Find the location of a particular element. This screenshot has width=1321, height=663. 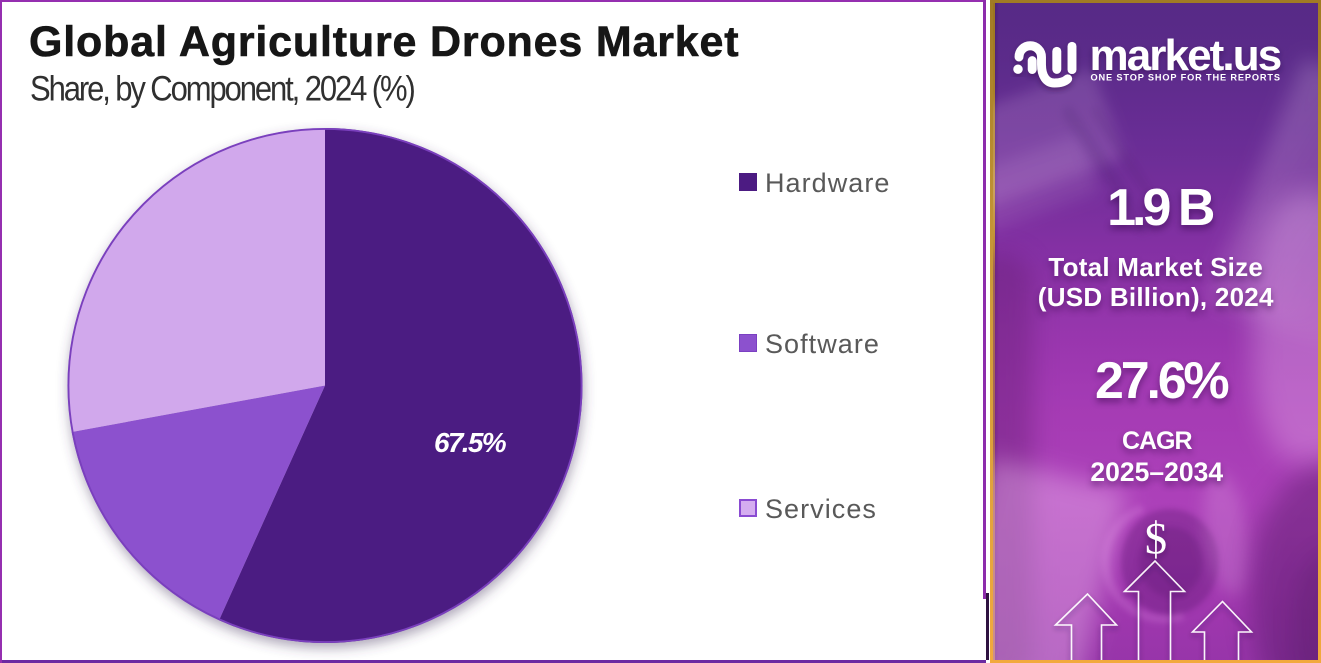

svg-text: ONE STOP SHOP FOR THE REPORTS is located at coordinates (1185, 78).